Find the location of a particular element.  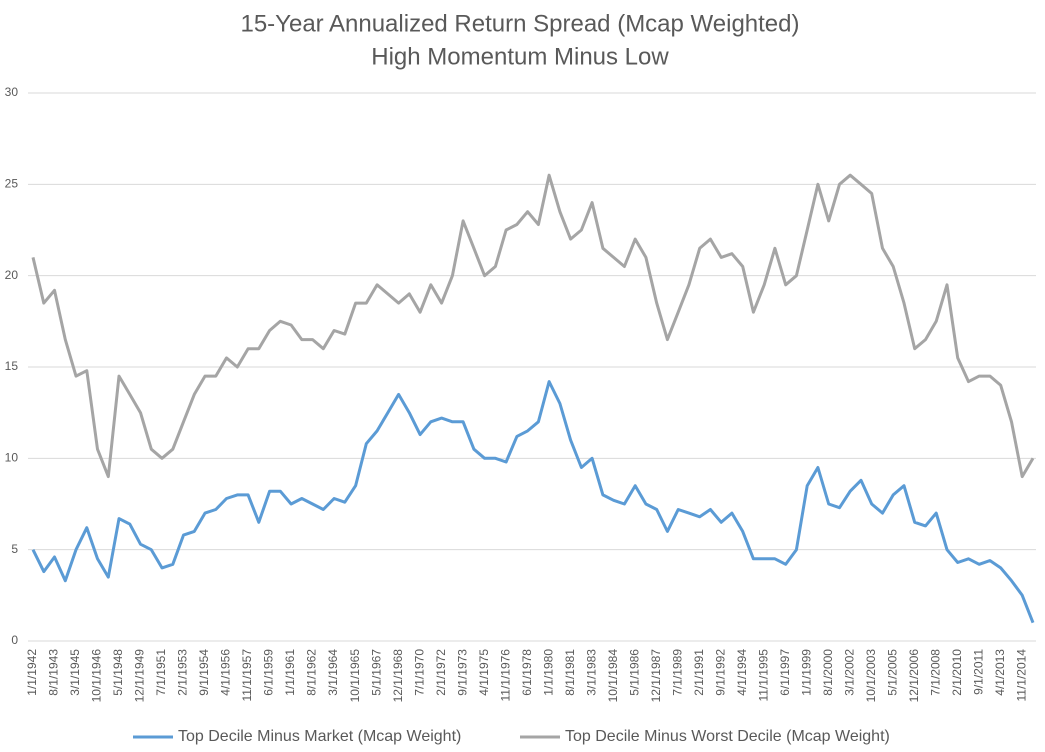

x-tick-label: 9/1/2011 is located at coordinates (978, 672).